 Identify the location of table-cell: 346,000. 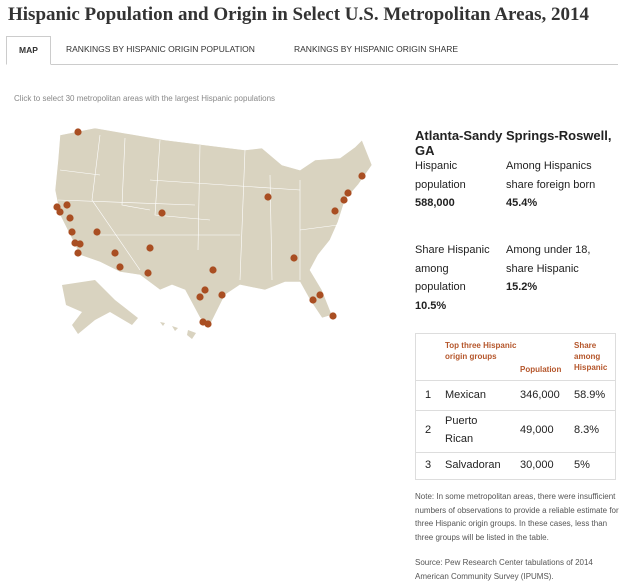
(540, 395).